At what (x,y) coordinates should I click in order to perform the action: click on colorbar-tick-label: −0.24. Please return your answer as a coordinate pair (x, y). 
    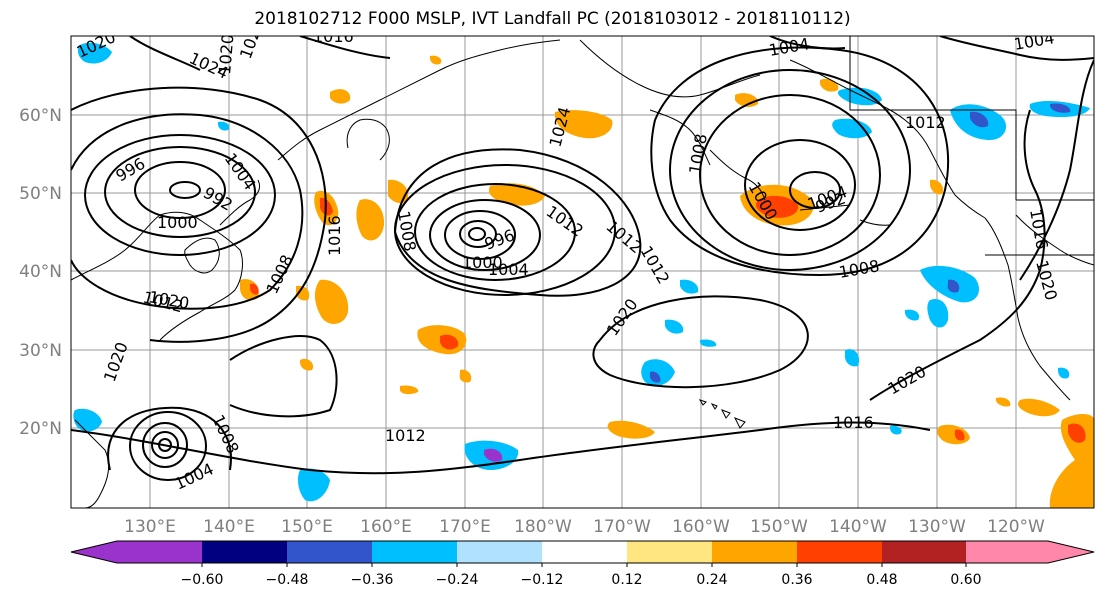
    Looking at the image, I should click on (457, 580).